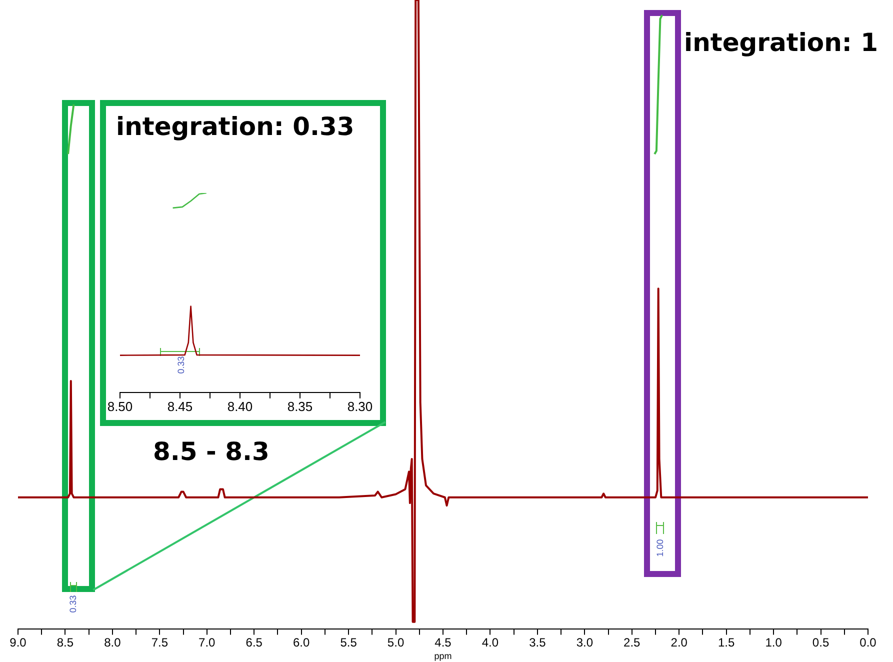 The image size is (893, 662). I want to click on x-tick-label: 0.0, so click(868, 642).